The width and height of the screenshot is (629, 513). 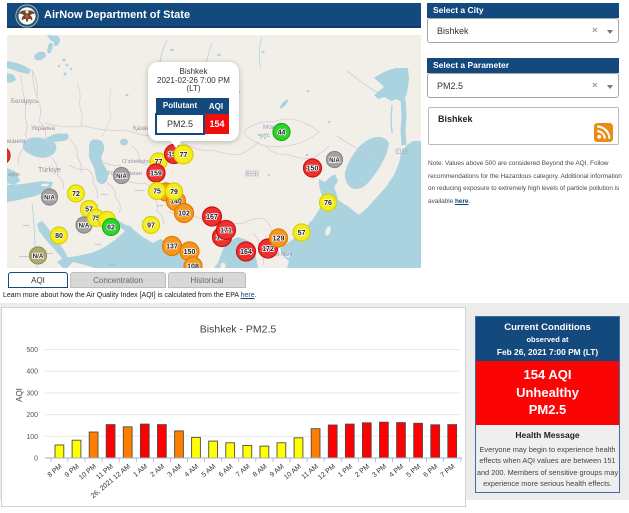 What do you see at coordinates (260, 471) in the screenshot?
I see `svg-text: 8 AM` at bounding box center [260, 471].